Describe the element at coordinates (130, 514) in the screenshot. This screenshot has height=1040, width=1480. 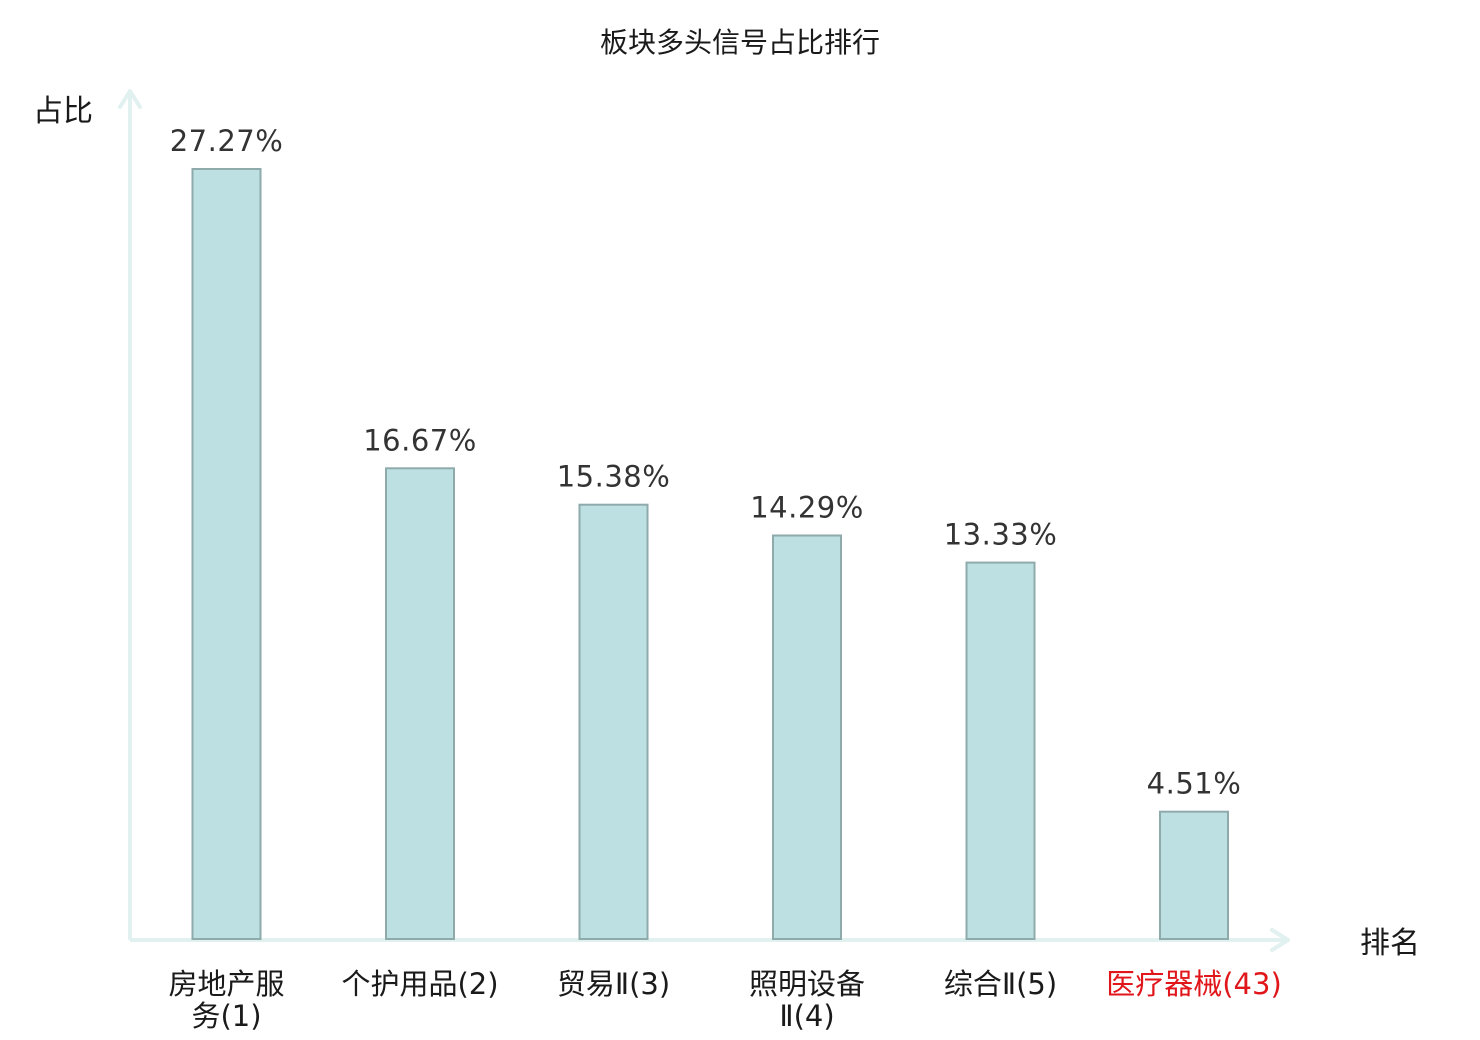
I see `y-axis` at that location.